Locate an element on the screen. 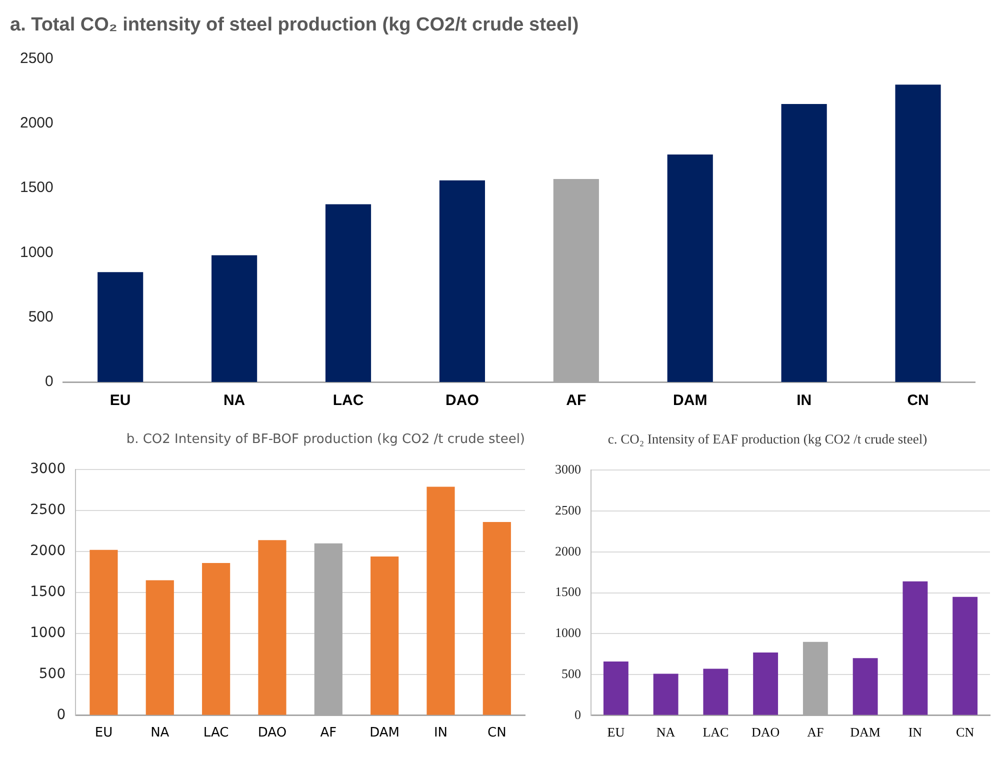  chart-title: c. CO₂ Intensity of EAF production (kg CO2 /t crude steel) is located at coordinates (768, 439).